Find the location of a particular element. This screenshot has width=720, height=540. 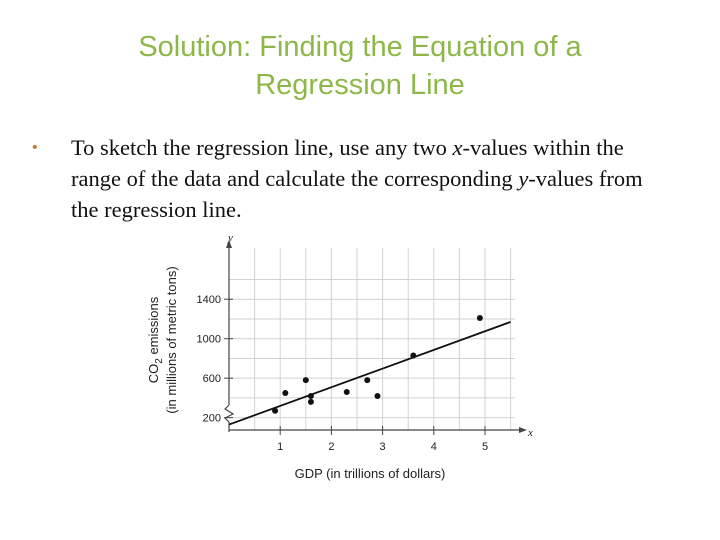

tick-labels: 200 600 1000 1400 1 2 3 4 5 is located at coordinates (343, 373).